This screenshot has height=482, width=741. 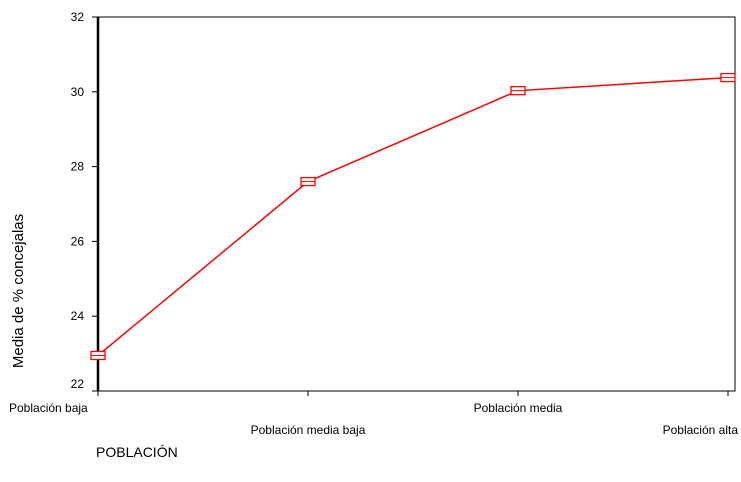 What do you see at coordinates (78, 17) in the screenshot?
I see `y-tick-label: 32` at bounding box center [78, 17].